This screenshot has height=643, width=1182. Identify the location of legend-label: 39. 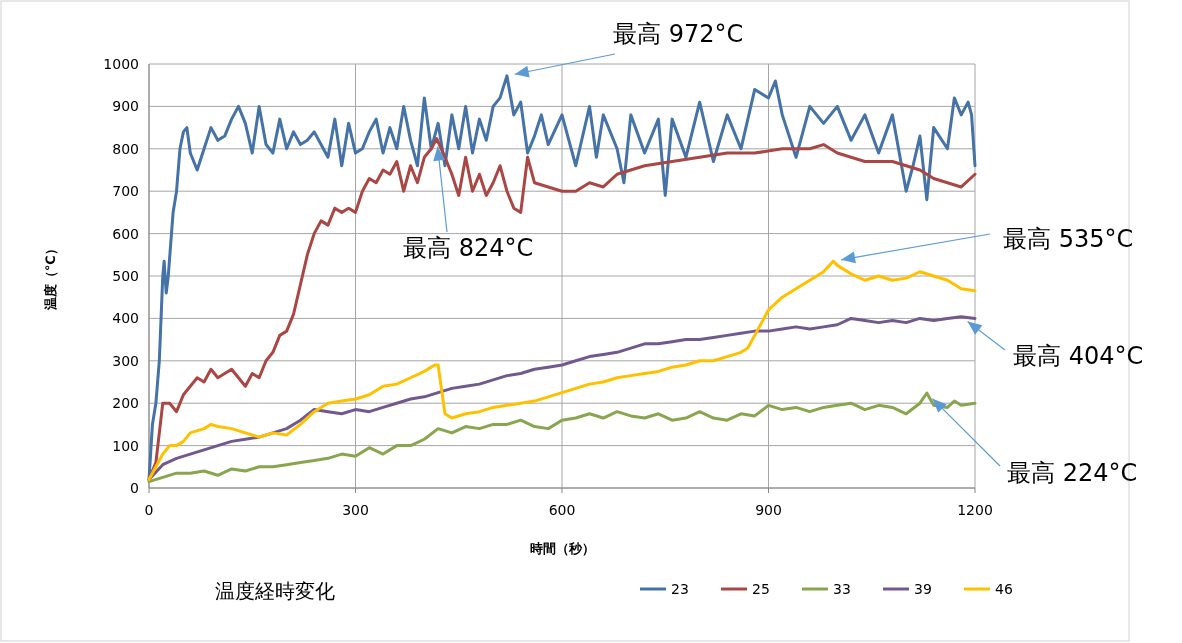
(923, 589).